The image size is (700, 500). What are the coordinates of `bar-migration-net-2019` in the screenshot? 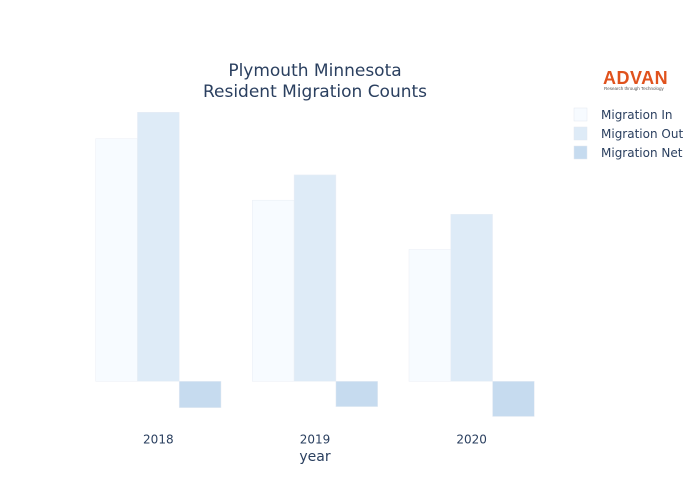 It's located at (356, 394).